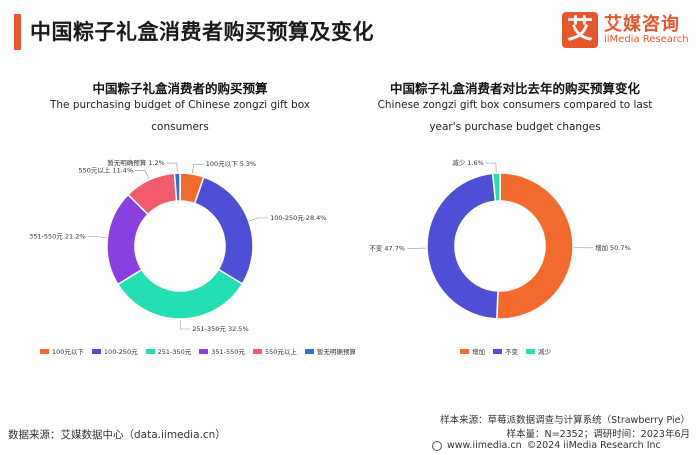  I want to click on right-chart-title: 中国粽子礼盒消费者对比去年的购买预算变化, so click(514, 88).